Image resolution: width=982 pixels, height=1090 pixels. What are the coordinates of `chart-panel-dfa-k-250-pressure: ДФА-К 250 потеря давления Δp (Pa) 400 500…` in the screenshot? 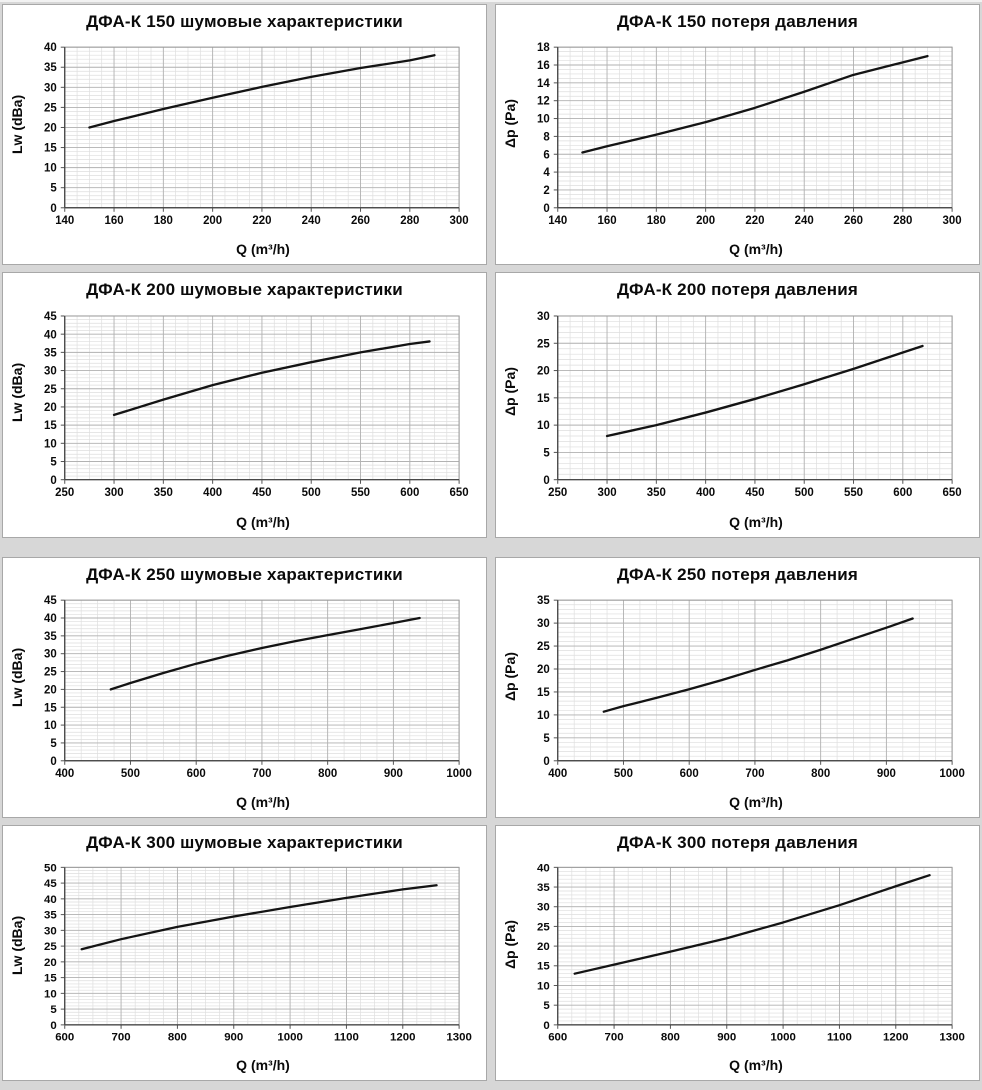 It's located at (737, 687).